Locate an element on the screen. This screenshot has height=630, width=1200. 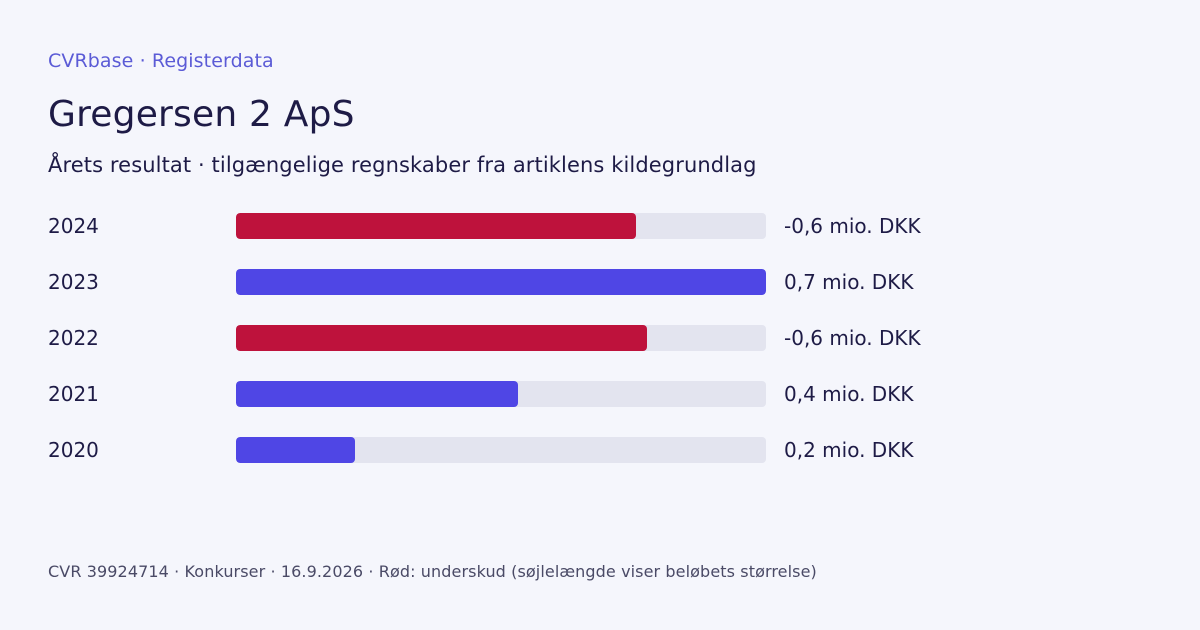
bar-row: 2022 -0,6 mio. DKK is located at coordinates (548, 338).